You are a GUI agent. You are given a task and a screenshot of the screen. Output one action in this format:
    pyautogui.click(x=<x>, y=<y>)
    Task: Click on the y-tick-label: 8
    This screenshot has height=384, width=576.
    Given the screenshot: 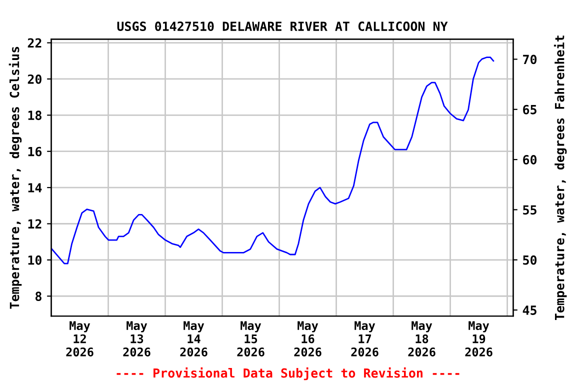 What is the action you would take?
    pyautogui.click(x=39, y=297)
    